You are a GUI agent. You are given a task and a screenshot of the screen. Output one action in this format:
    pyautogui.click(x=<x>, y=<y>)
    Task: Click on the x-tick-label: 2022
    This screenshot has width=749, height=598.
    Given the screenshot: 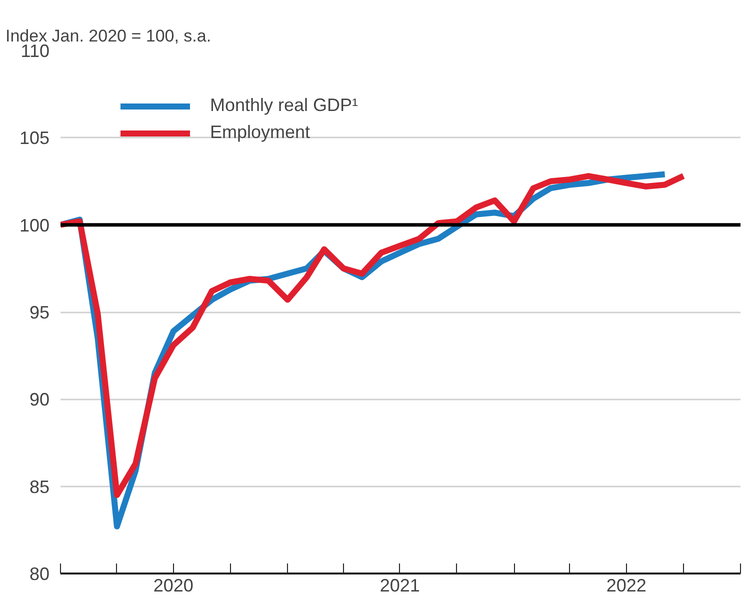 What is the action you would take?
    pyautogui.click(x=626, y=586)
    